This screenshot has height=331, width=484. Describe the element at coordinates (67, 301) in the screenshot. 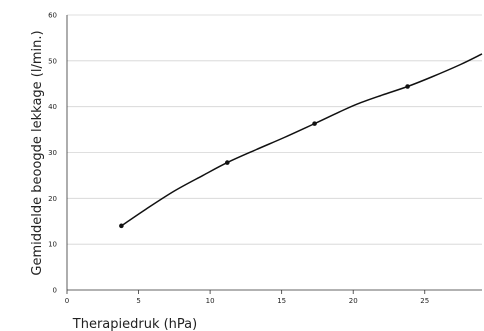

I see `x-tick-label: 0` at that location.